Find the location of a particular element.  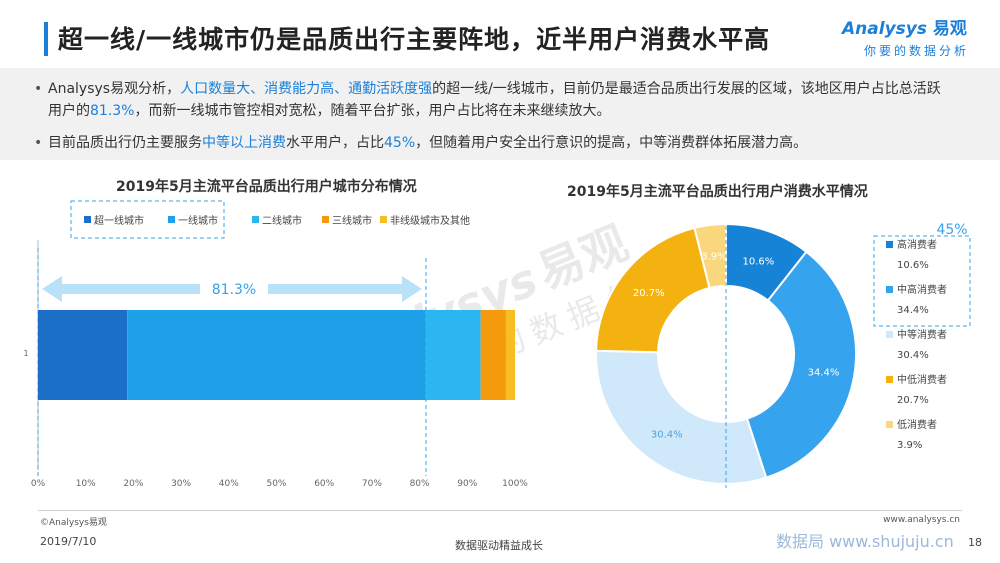

legend-label: 非线级城市及其他 is located at coordinates (430, 220).